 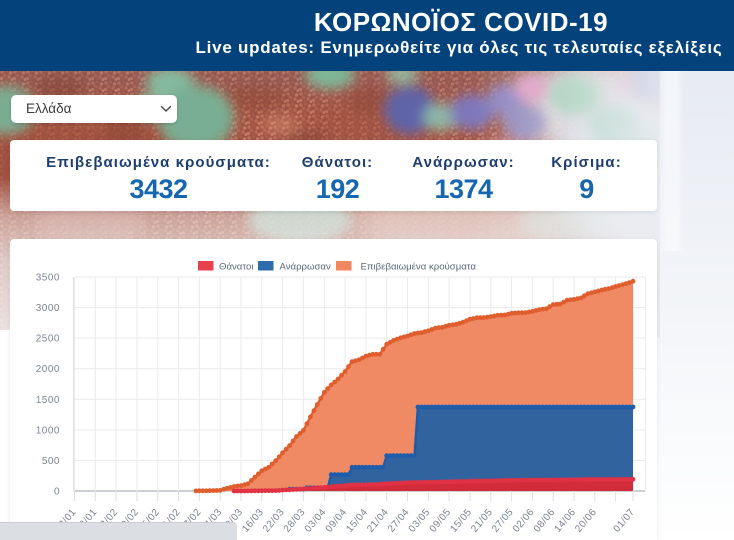 I want to click on svg-text: 2000, so click(x=47, y=369).